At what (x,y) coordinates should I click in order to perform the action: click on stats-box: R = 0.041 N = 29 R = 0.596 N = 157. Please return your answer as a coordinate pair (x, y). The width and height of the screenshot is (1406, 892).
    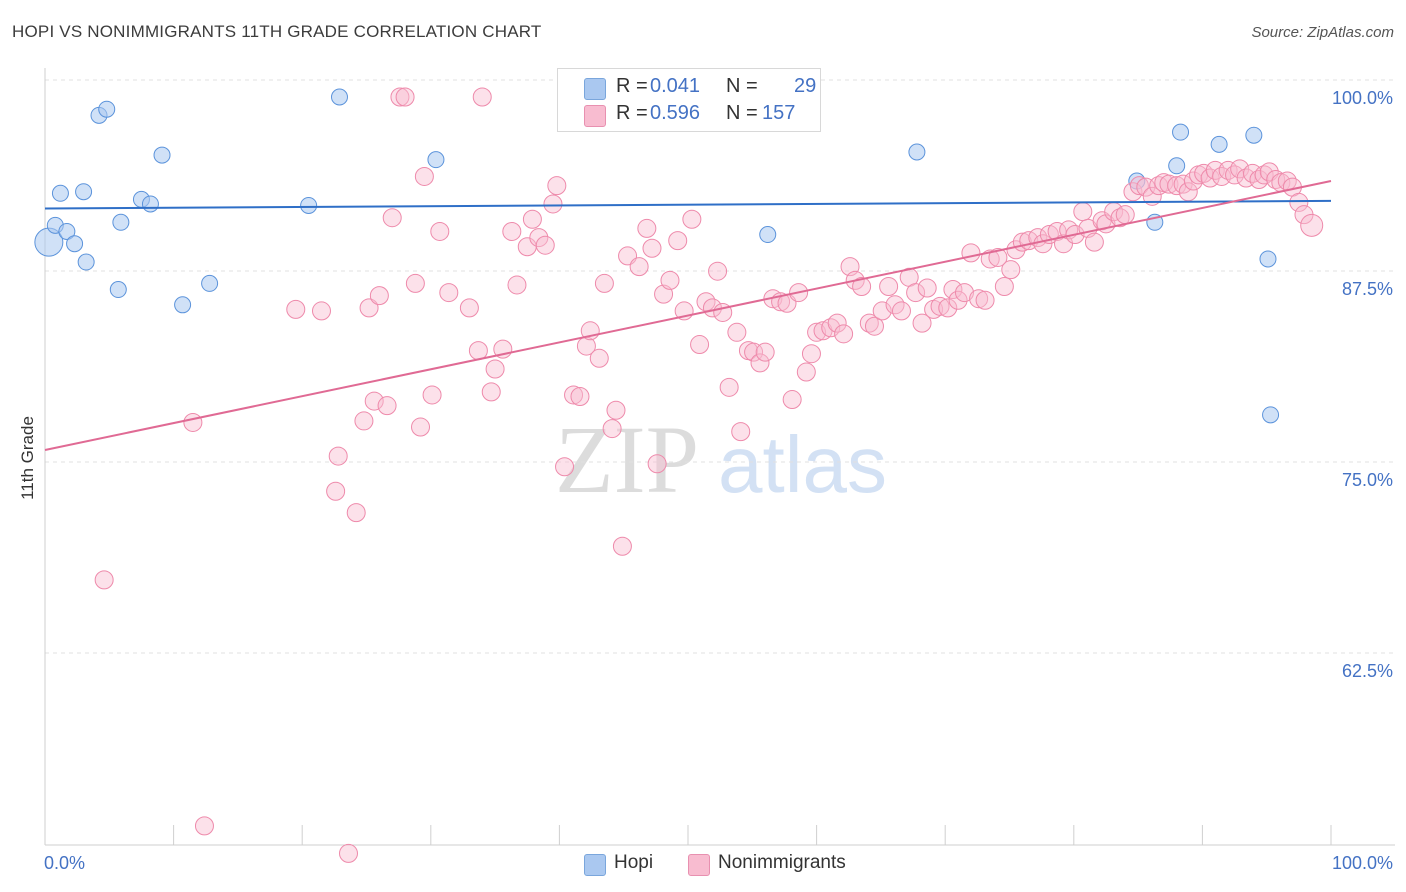
    Looking at the image, I should click on (689, 100).